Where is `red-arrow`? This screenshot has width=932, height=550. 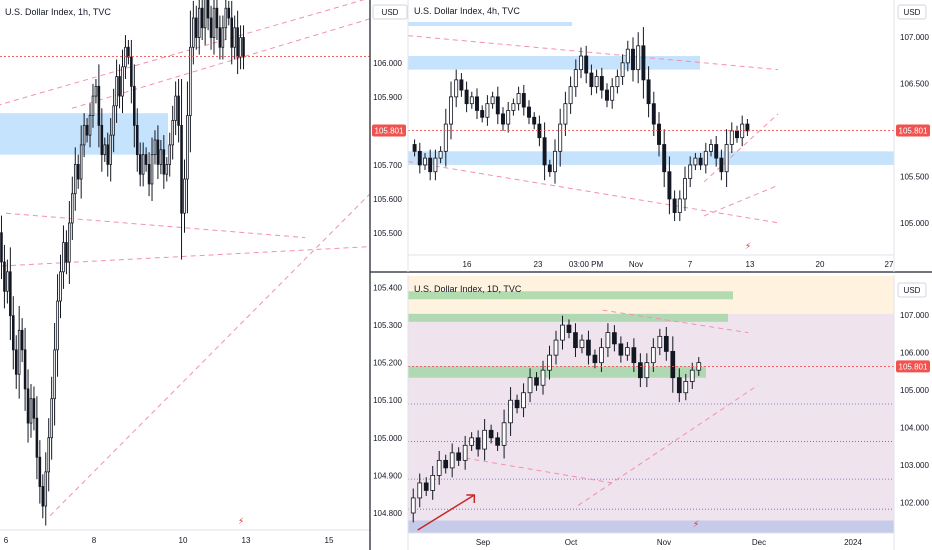
red-arrow is located at coordinates (446, 512).